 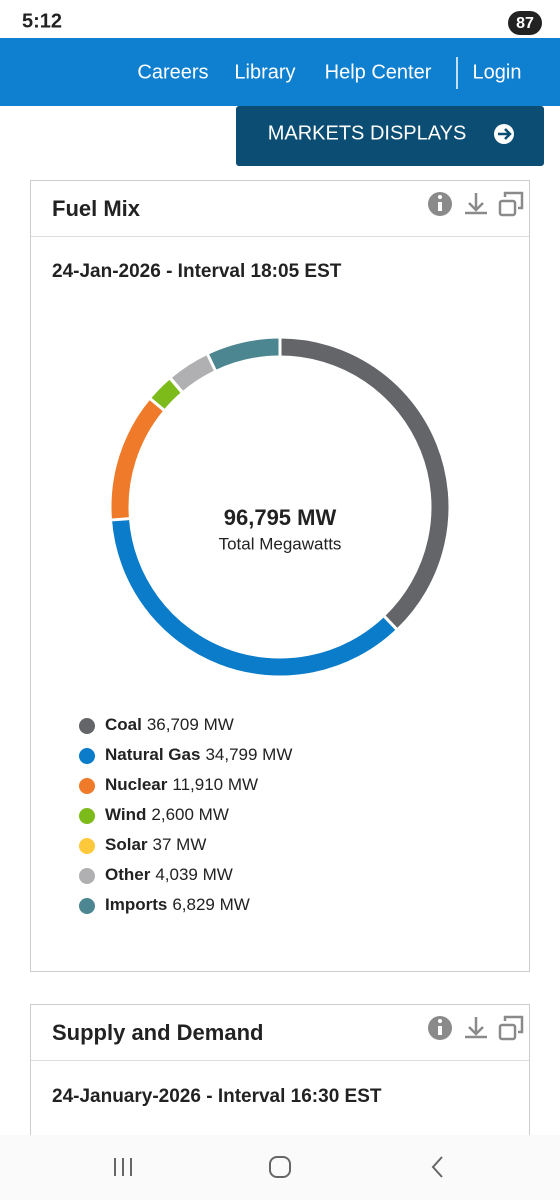 I want to click on total-value: 96,795 MW, so click(x=280, y=517).